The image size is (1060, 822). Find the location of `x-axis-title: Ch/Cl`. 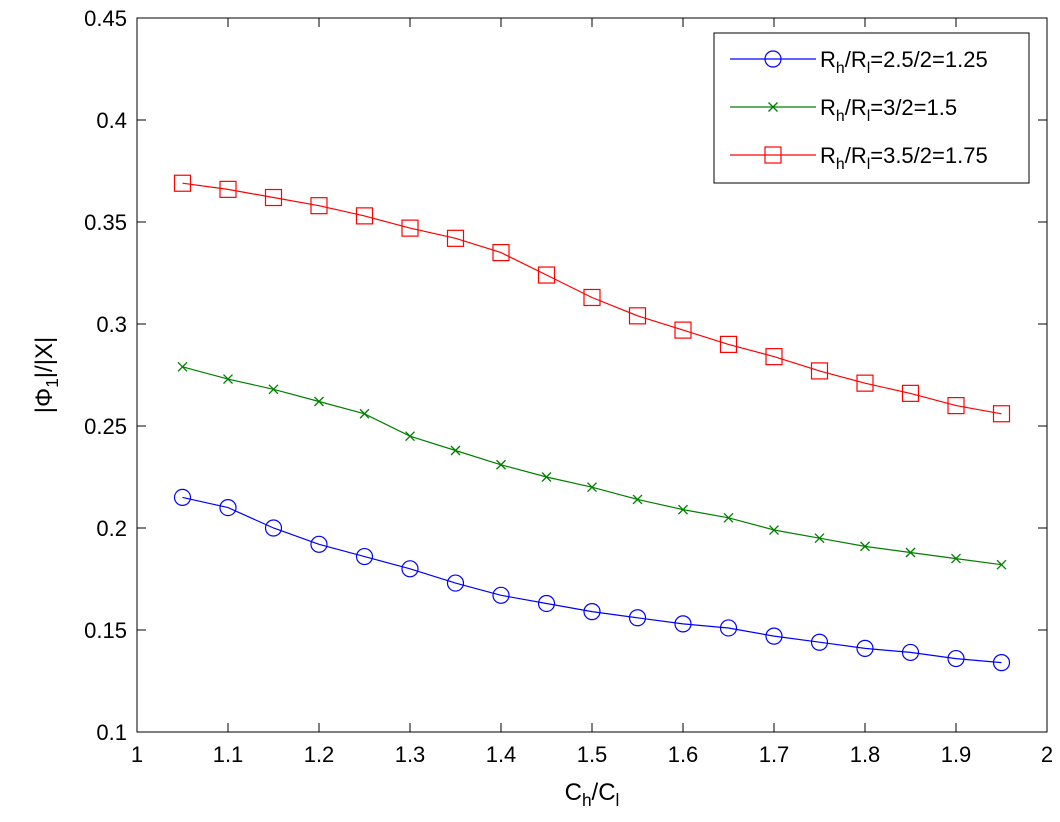

x-axis-title: Ch/Cl is located at coordinates (592, 794).